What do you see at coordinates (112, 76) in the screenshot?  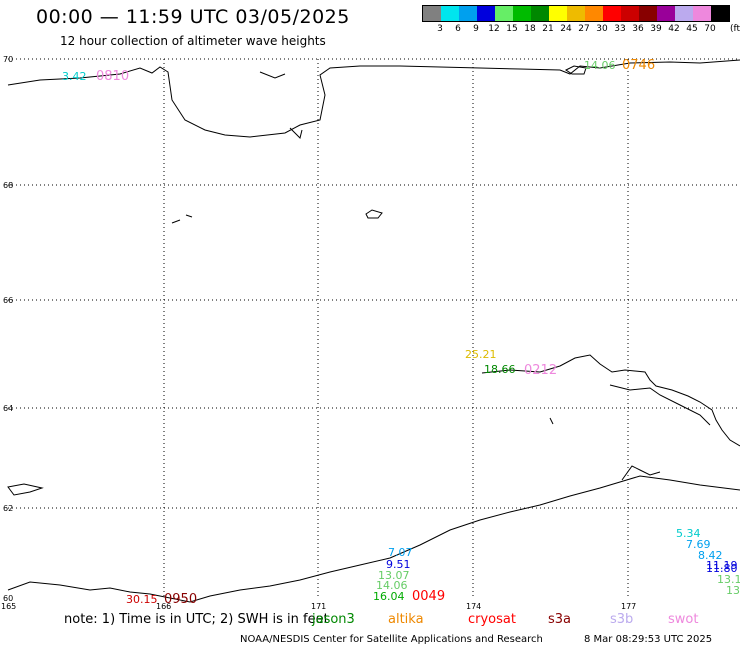 I see `obs-time: 0810` at bounding box center [112, 76].